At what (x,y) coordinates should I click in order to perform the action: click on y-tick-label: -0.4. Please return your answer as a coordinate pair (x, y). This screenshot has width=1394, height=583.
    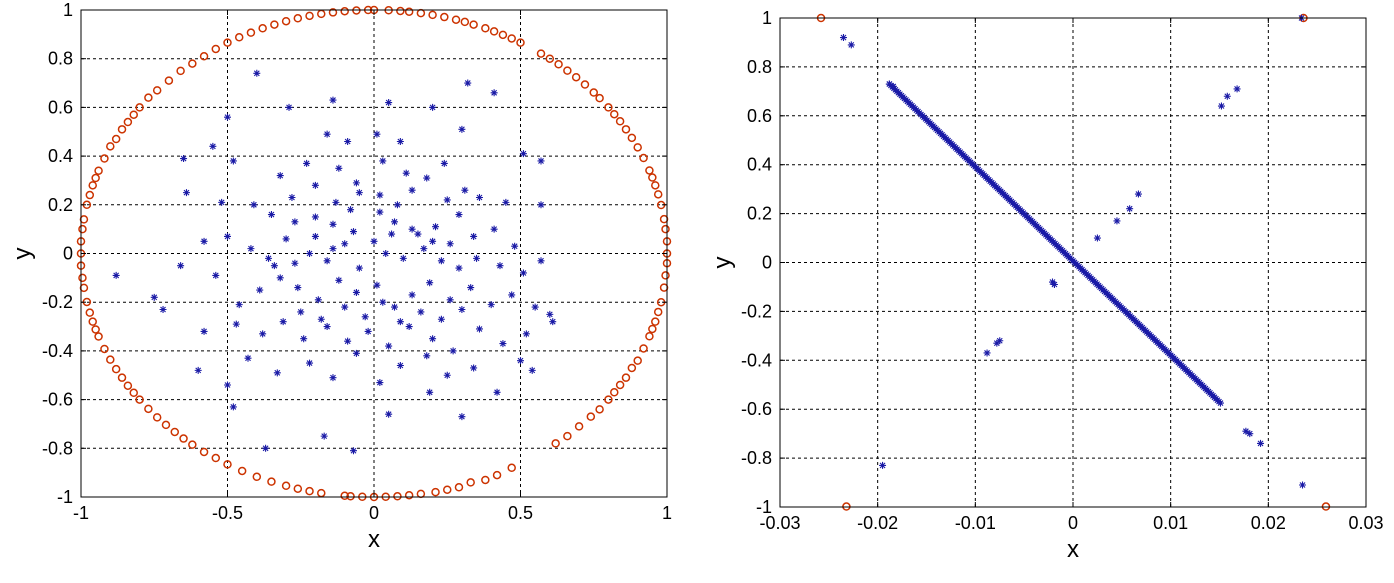
    Looking at the image, I should click on (756, 360).